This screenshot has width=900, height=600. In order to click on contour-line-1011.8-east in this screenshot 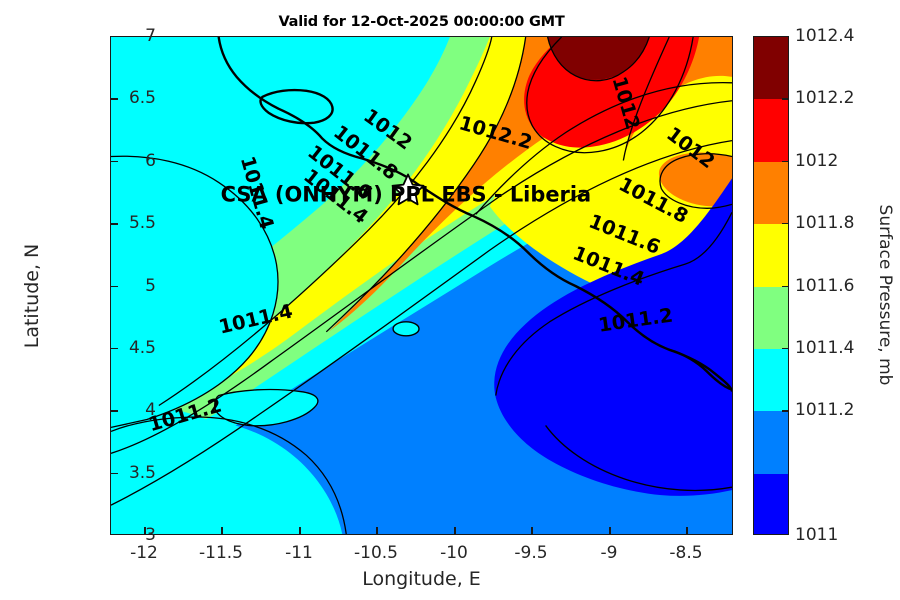, I will do `click(603, 148)`.